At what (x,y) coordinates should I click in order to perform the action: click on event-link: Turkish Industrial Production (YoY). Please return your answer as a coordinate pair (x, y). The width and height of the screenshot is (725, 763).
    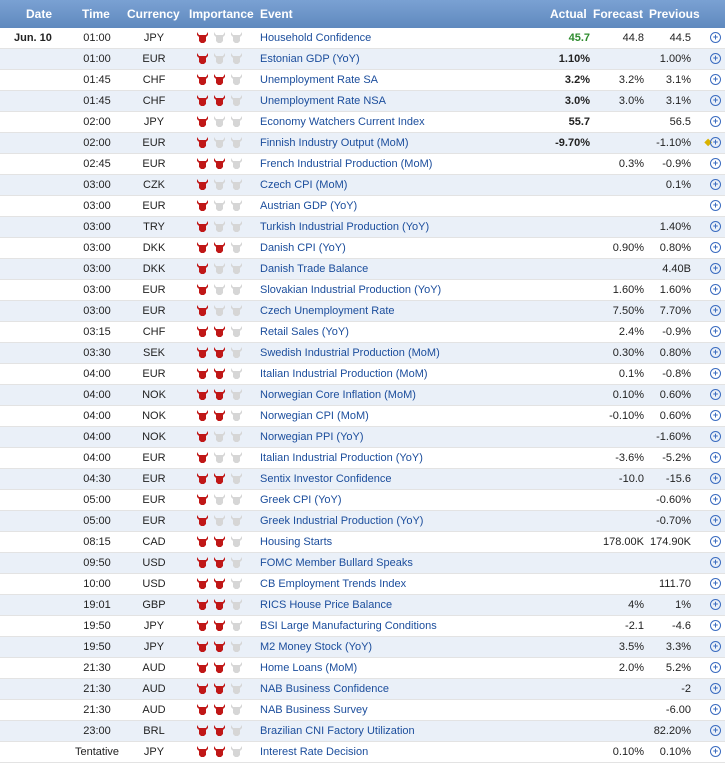
    Looking at the image, I should click on (345, 227).